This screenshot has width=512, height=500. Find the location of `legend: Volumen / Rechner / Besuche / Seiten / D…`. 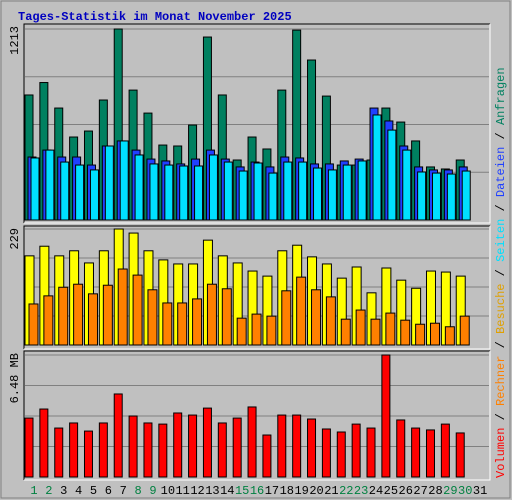

legend: Volumen / Rechner / Besuche / Seiten / D… is located at coordinates (501, 272).